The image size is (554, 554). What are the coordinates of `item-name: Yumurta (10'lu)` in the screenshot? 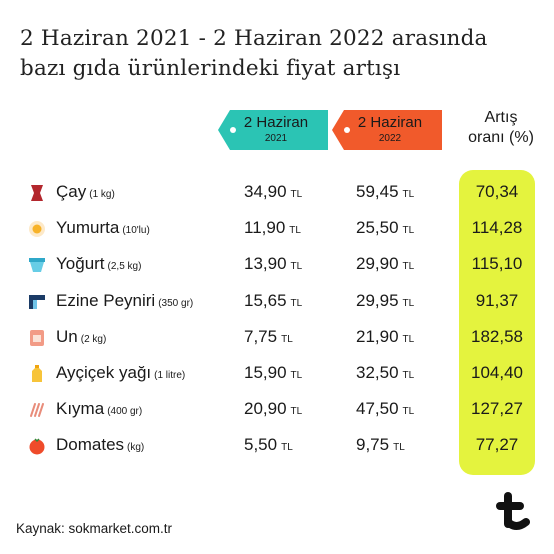 It's located at (103, 228).